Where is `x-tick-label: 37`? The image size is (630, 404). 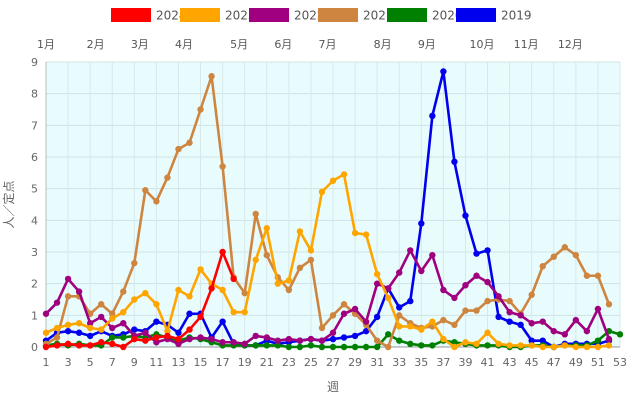 x-tick-label: 37 is located at coordinates (443, 362).